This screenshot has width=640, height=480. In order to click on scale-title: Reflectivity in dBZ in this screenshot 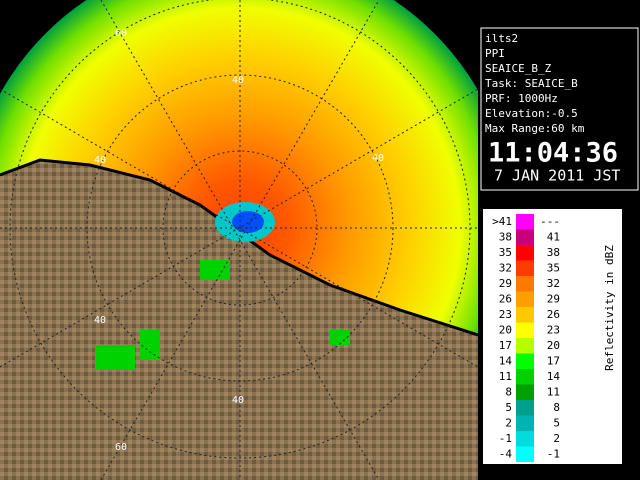, I will do `click(609, 308)`.